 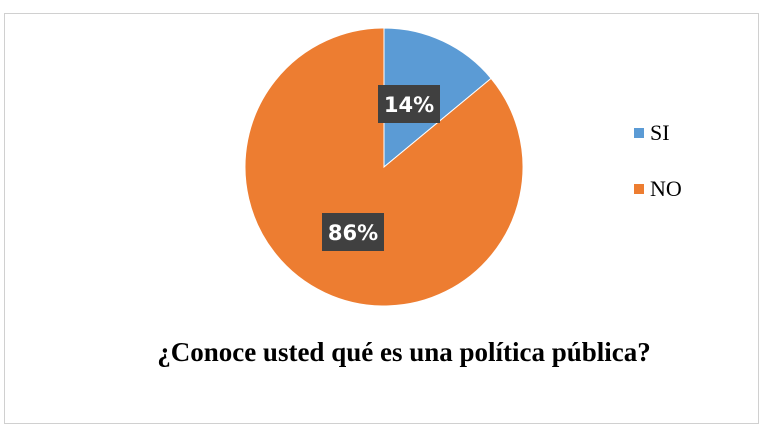 What do you see at coordinates (639, 189) in the screenshot?
I see `legend-swatch-no` at bounding box center [639, 189].